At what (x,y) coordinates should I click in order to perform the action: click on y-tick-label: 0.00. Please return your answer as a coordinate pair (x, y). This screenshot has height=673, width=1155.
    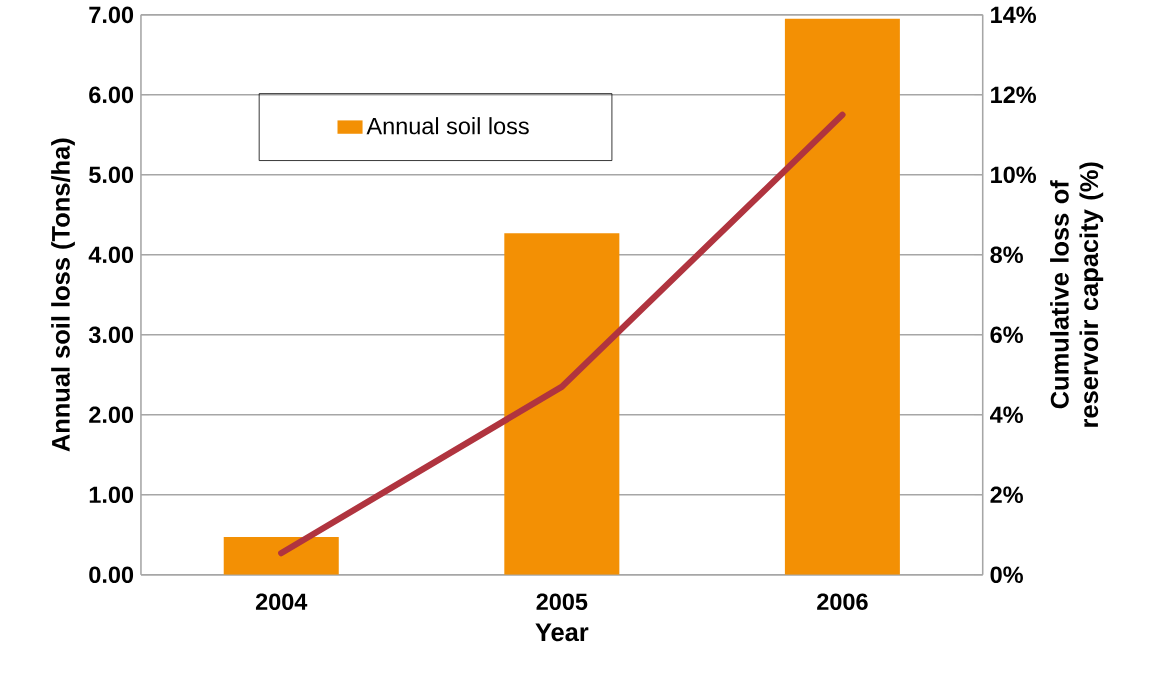
    Looking at the image, I should click on (111, 575).